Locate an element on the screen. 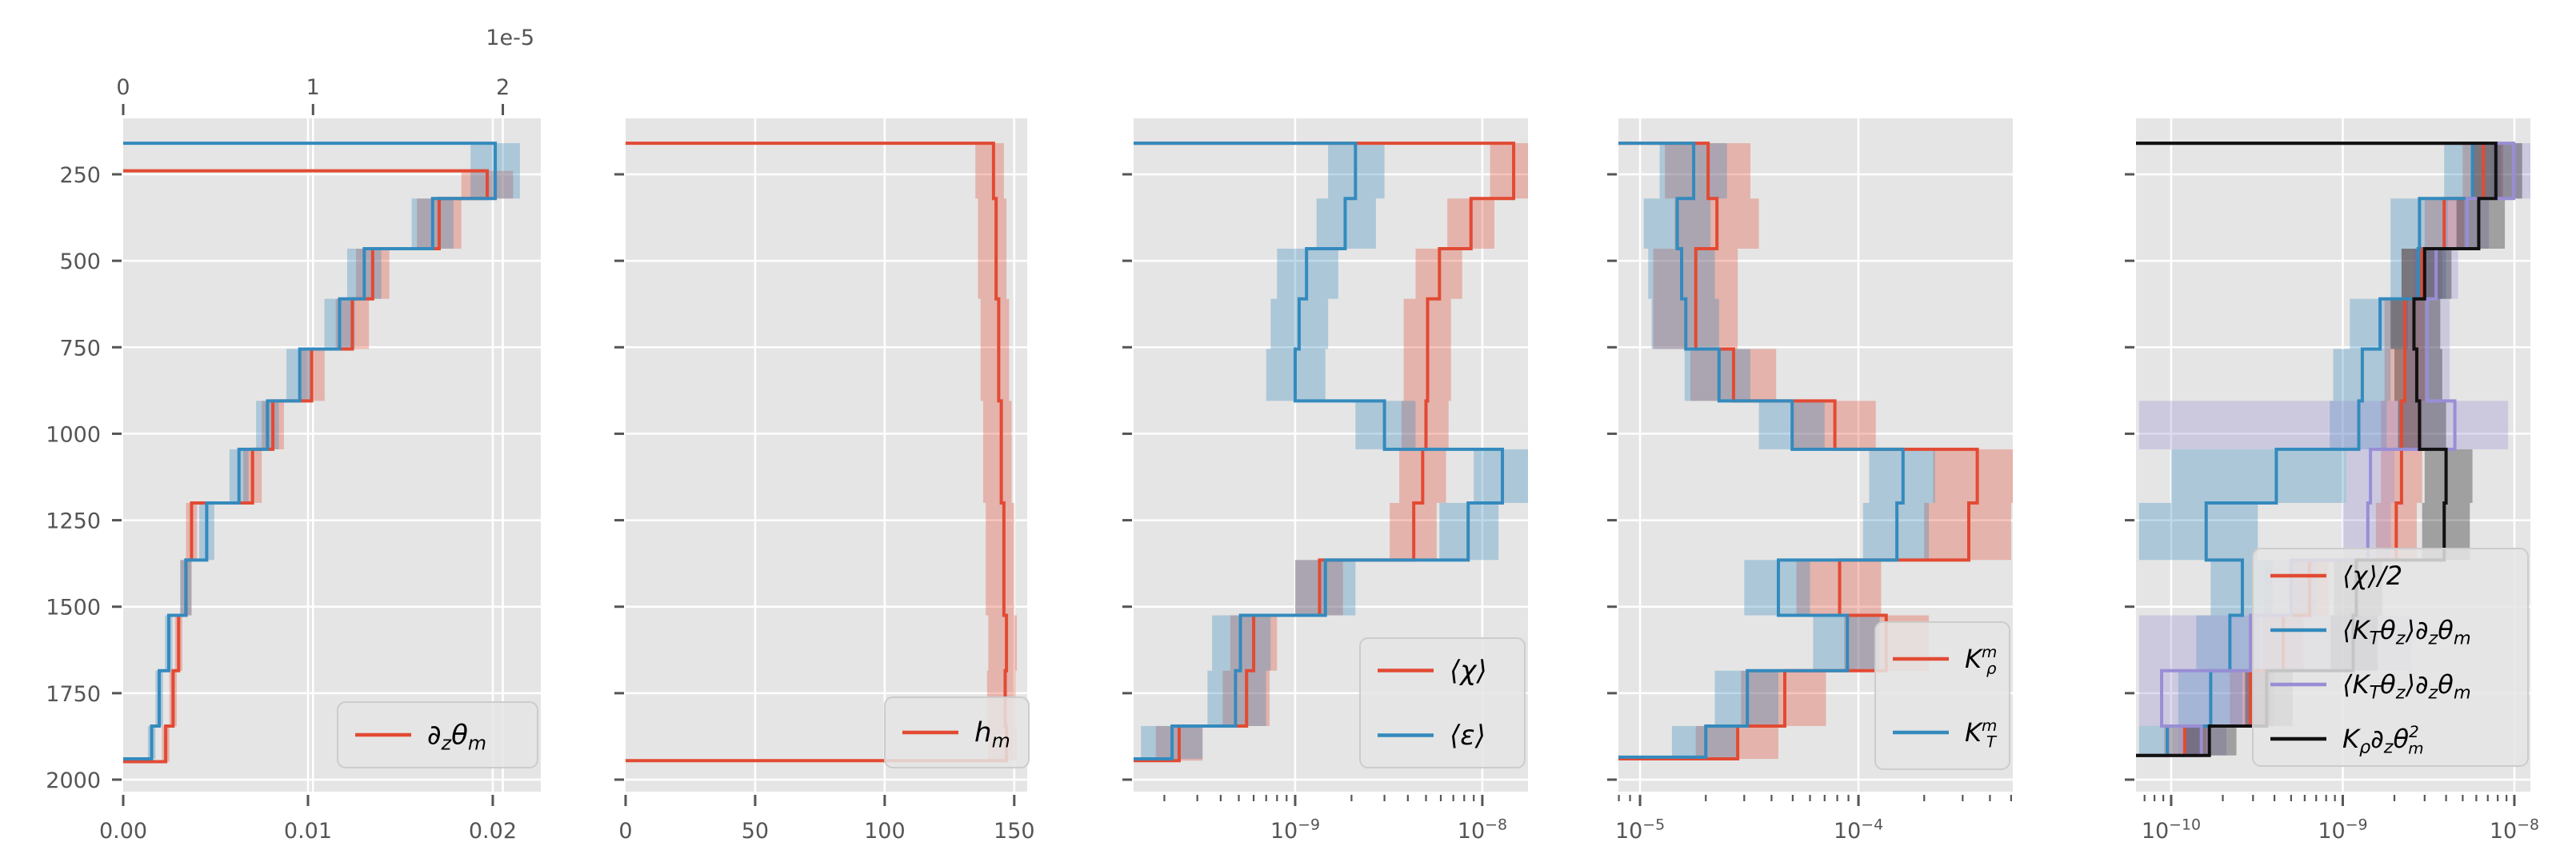 This screenshot has width=2576, height=866. x-tick-label: 50 is located at coordinates (755, 831).